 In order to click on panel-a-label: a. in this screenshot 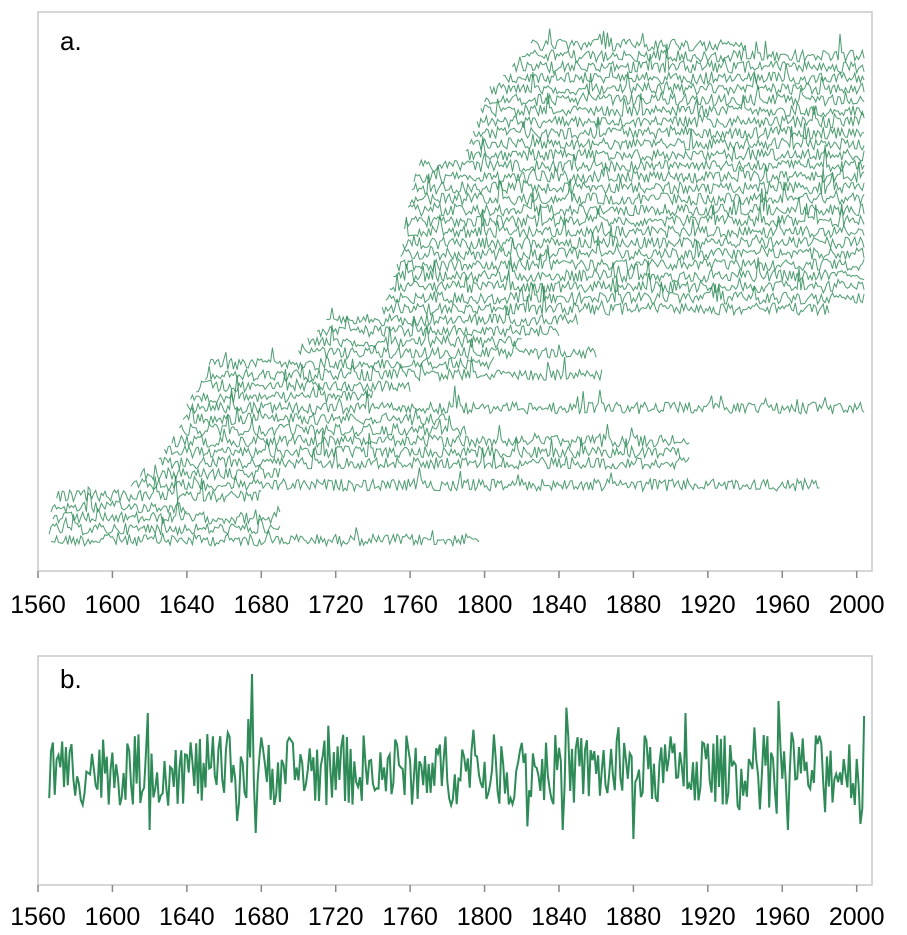, I will do `click(71, 41)`.